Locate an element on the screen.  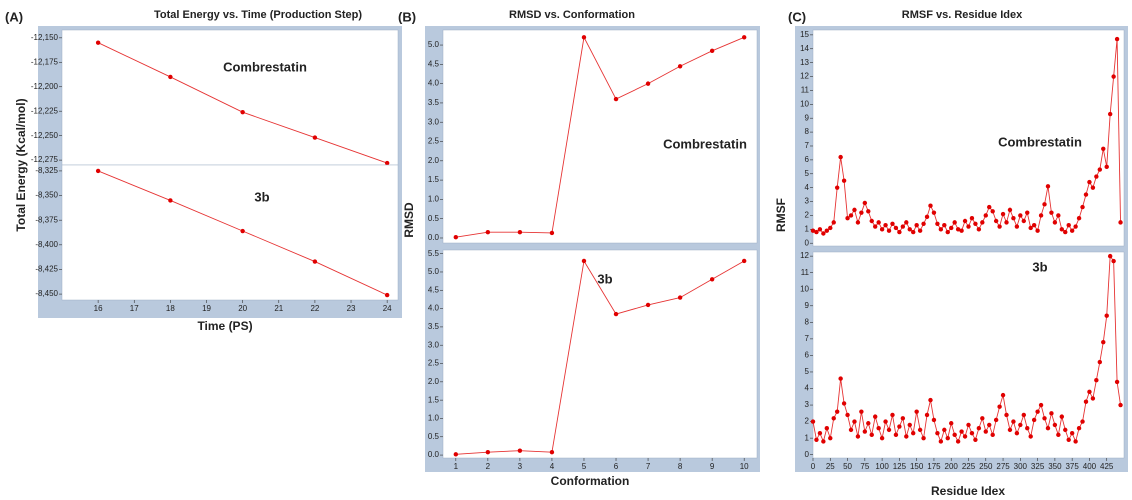
x-tick-label: 2 is located at coordinates (488, 466).